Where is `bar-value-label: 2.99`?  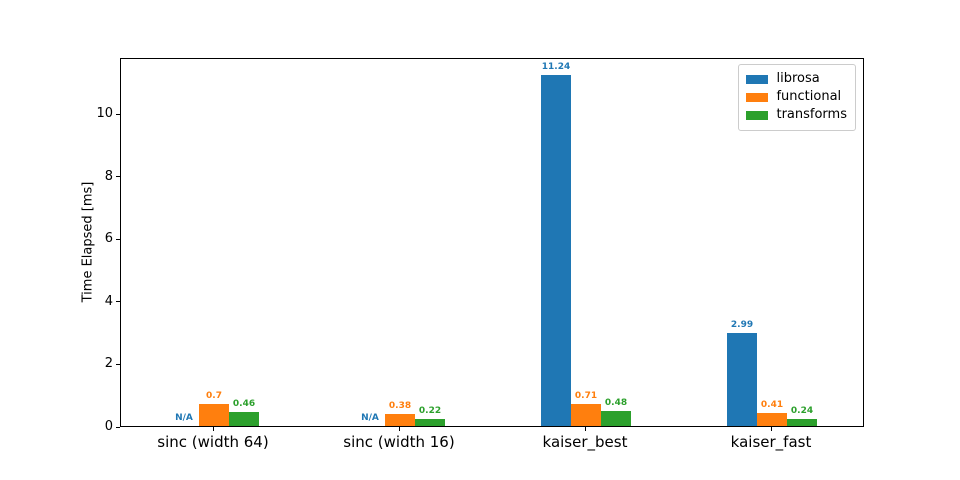 bar-value-label: 2.99 is located at coordinates (742, 324).